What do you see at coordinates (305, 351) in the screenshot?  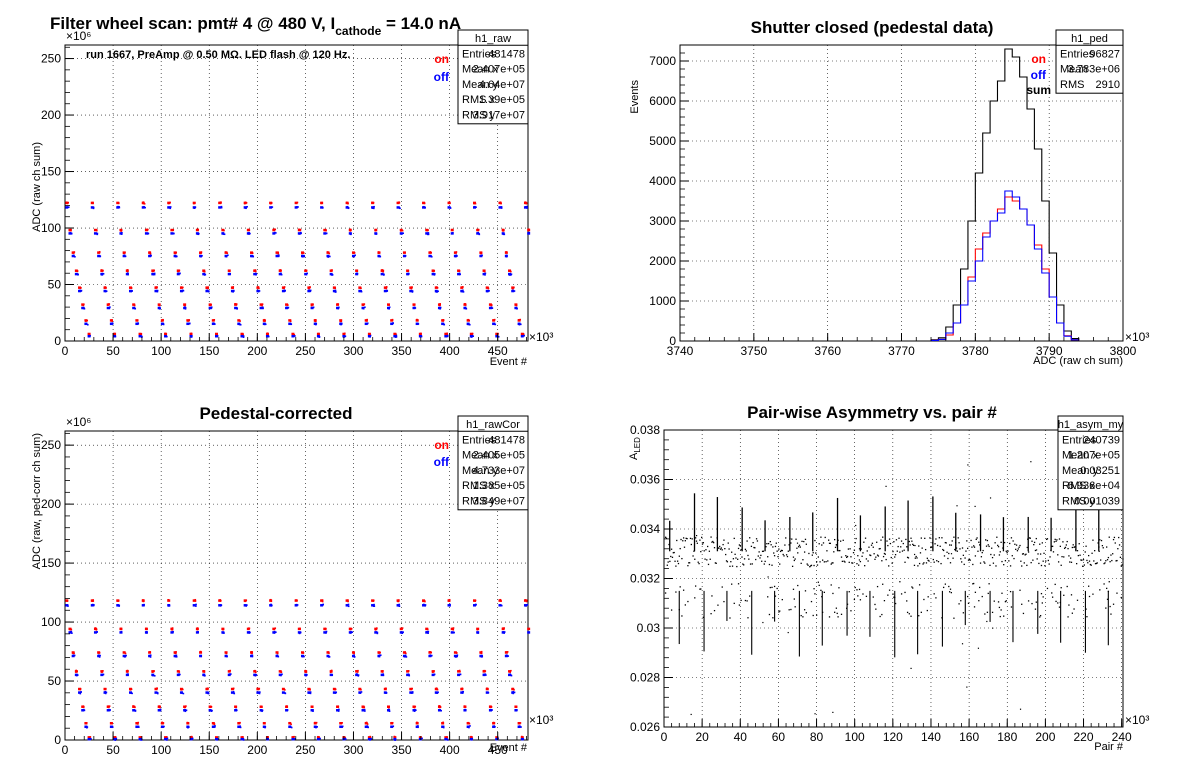 I see `x-tick-label: 250` at bounding box center [305, 351].